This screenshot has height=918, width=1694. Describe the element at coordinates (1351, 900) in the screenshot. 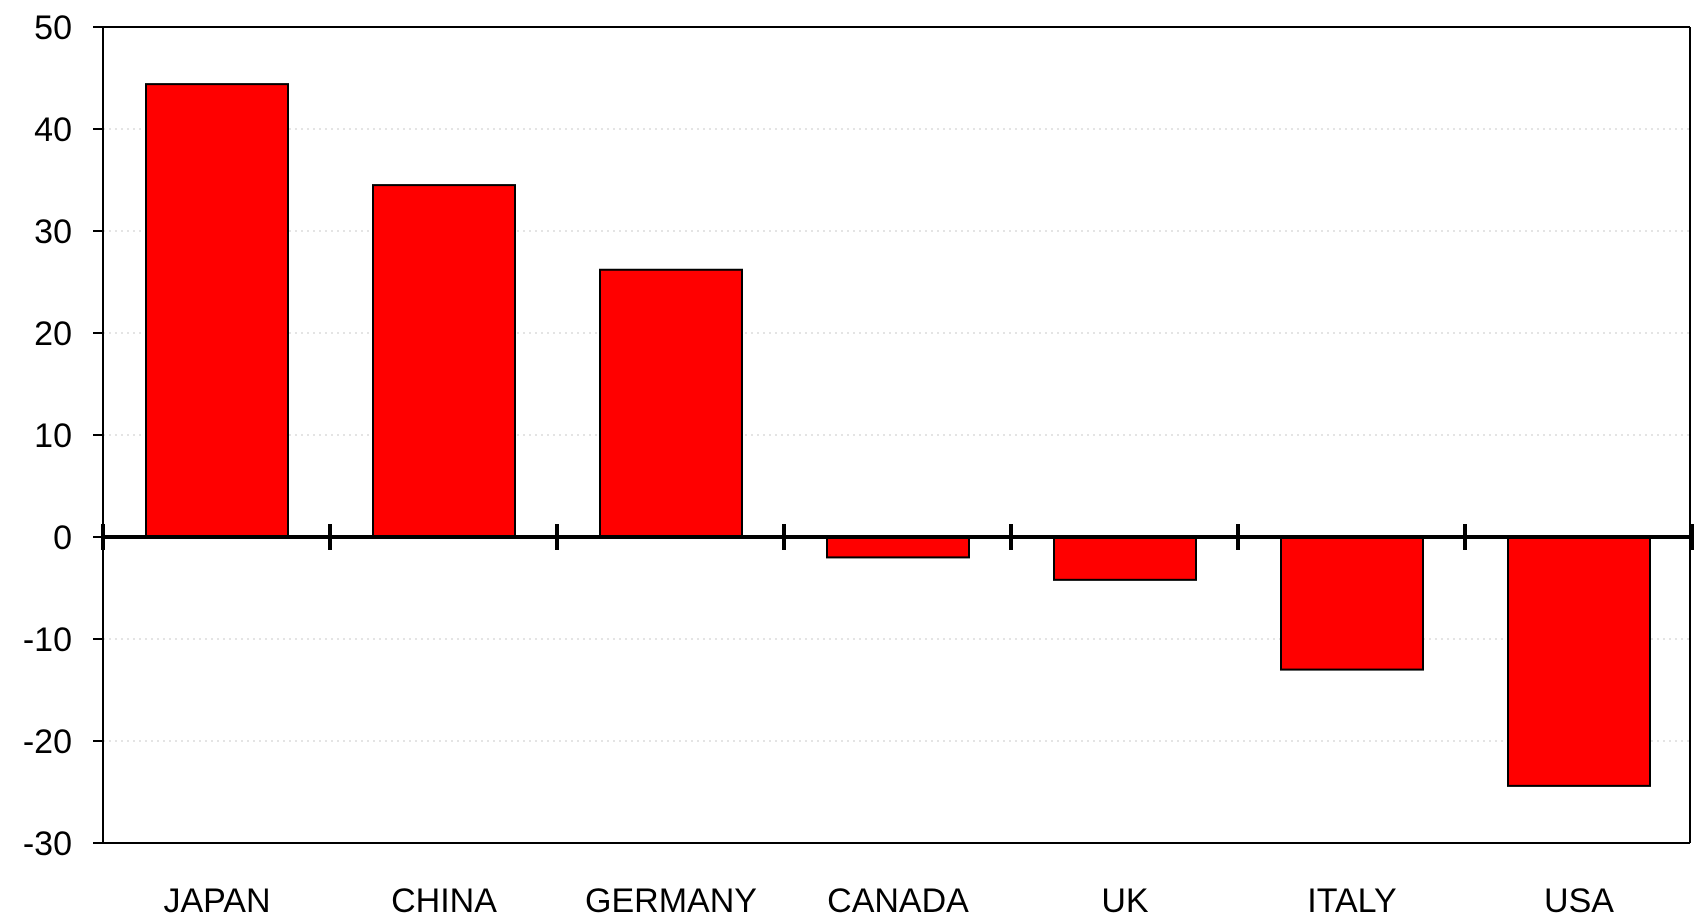

I see `x-tick-label: ITALY` at that location.